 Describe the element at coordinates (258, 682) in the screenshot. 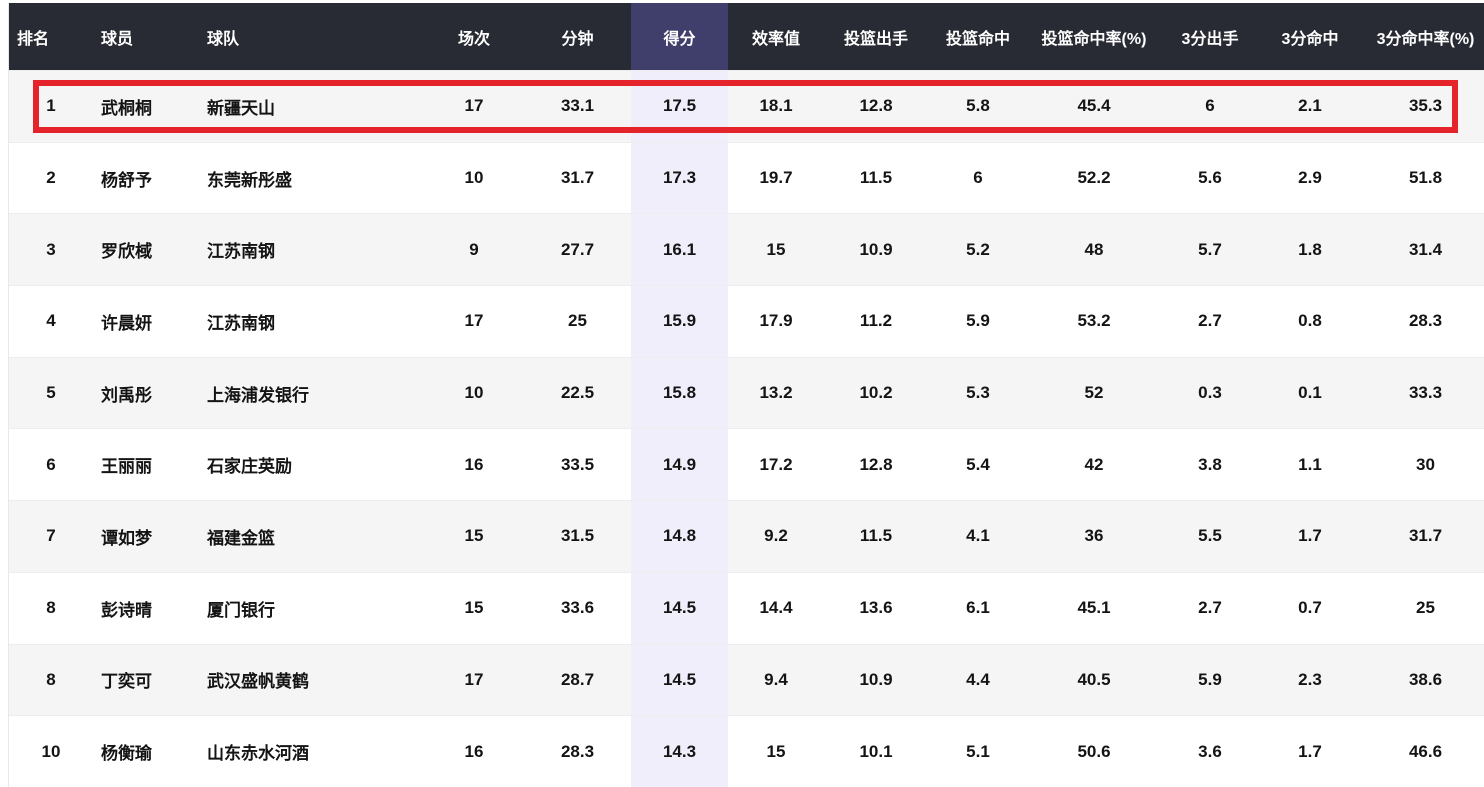

I see `cell-team: 武汉盛帆黄鹤` at that location.